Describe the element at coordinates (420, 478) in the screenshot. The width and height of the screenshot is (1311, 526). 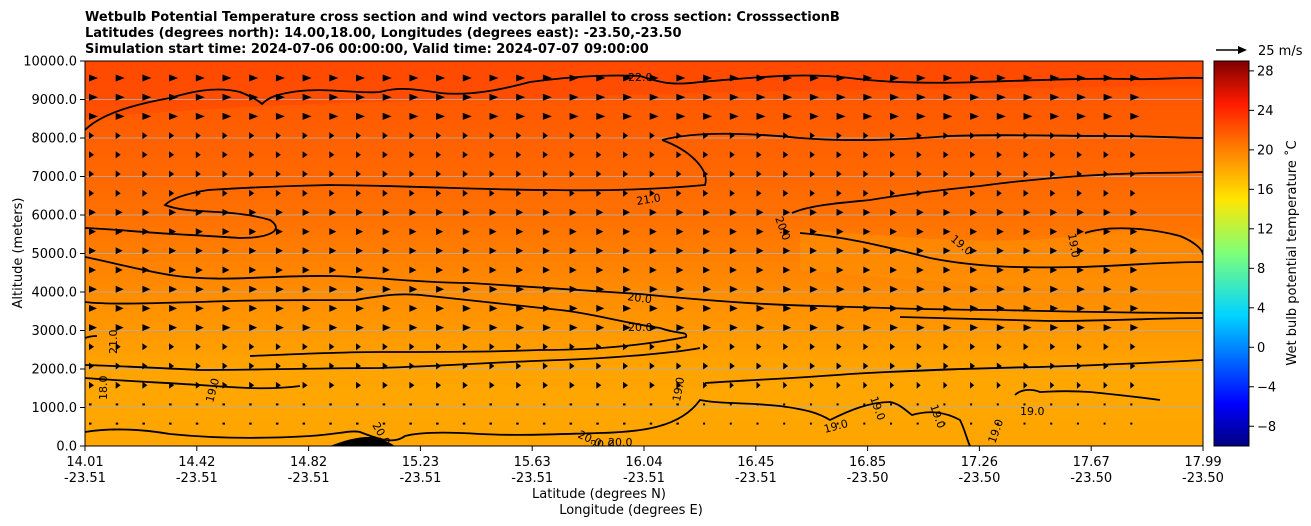
I see `x-tick-label-lon: -23.51` at that location.